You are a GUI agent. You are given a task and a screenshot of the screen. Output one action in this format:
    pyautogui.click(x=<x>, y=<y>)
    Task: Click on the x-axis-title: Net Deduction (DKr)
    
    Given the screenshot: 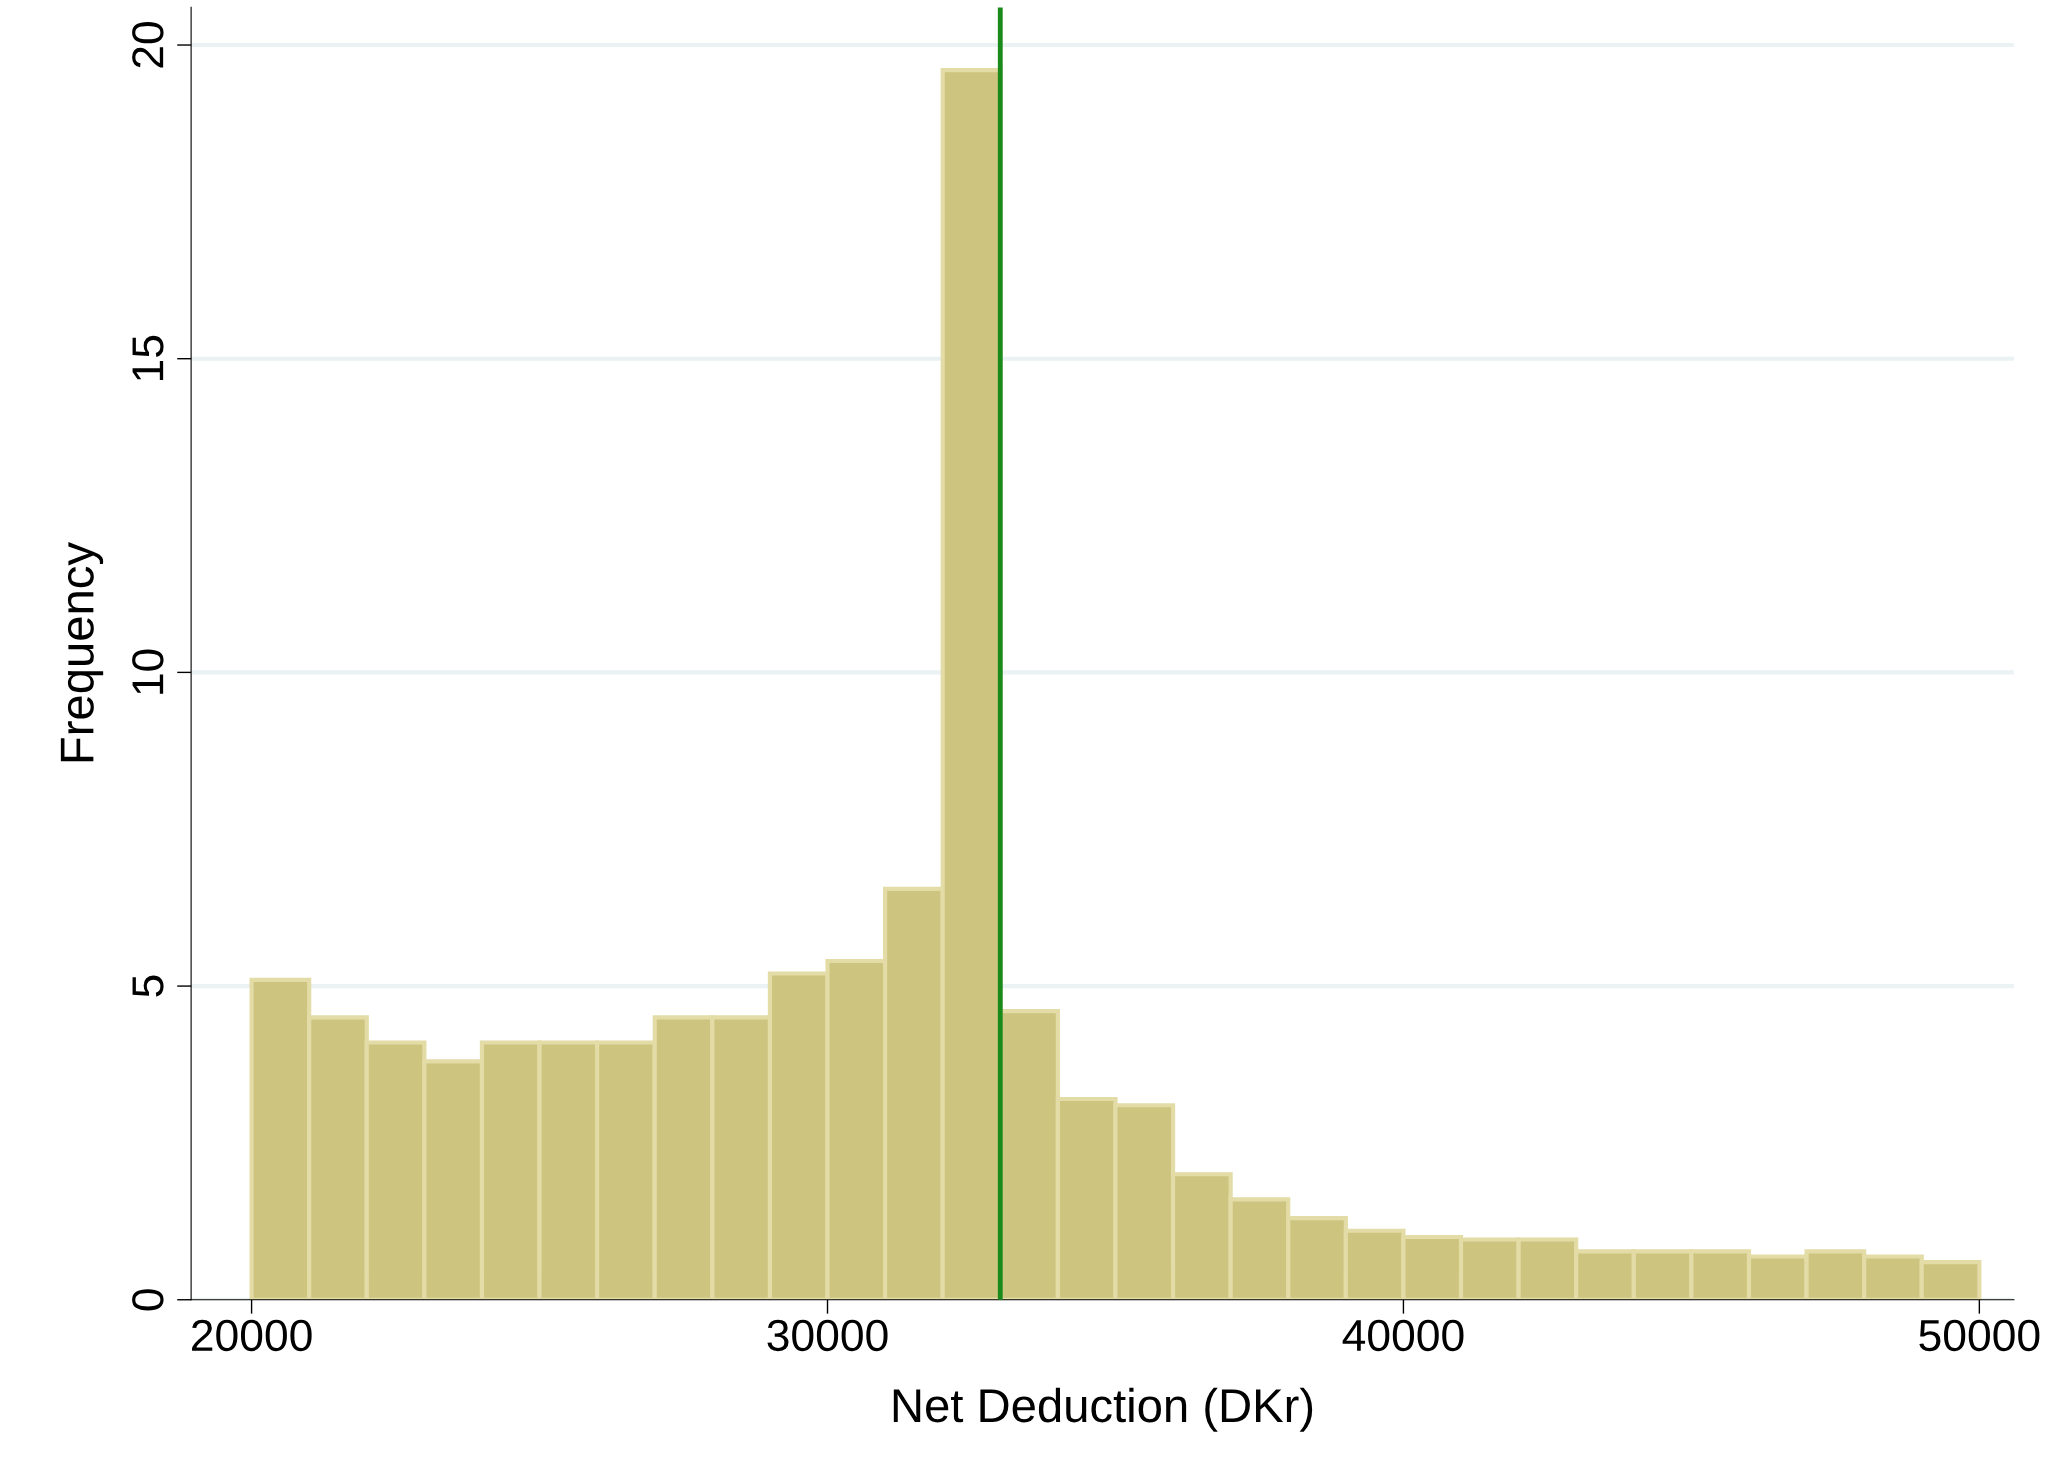 What is the action you would take?
    pyautogui.click(x=1103, y=1409)
    